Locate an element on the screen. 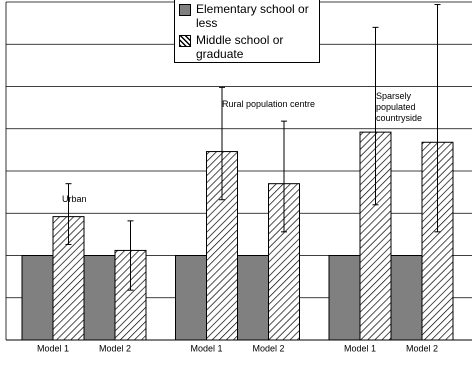 The height and width of the screenshot is (366, 474). annotation: Rural population centre is located at coordinates (269, 104).